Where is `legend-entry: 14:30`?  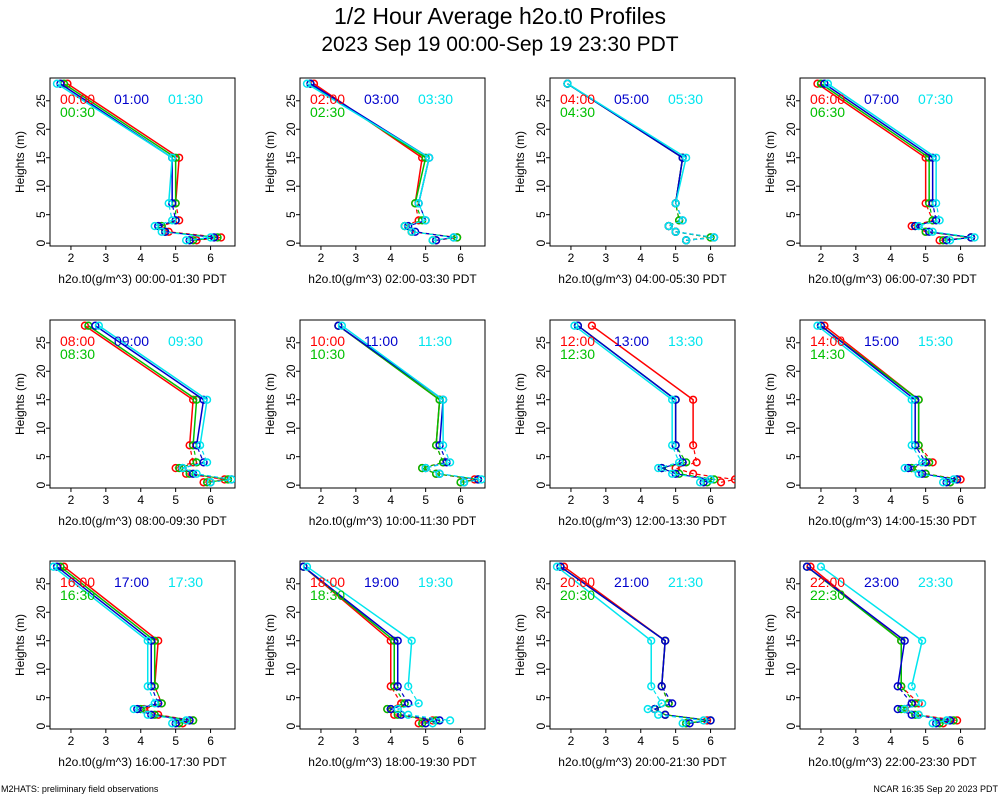
legend-entry: 14:30 is located at coordinates (827, 354).